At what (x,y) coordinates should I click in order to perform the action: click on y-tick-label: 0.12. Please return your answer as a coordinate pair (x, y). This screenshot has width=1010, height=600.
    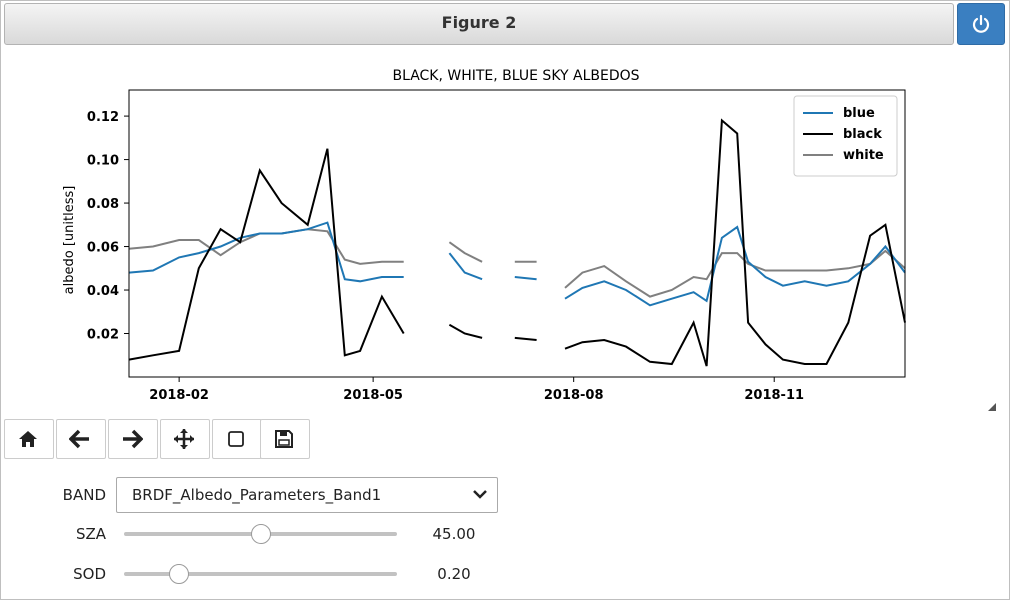
    Looking at the image, I should click on (103, 117).